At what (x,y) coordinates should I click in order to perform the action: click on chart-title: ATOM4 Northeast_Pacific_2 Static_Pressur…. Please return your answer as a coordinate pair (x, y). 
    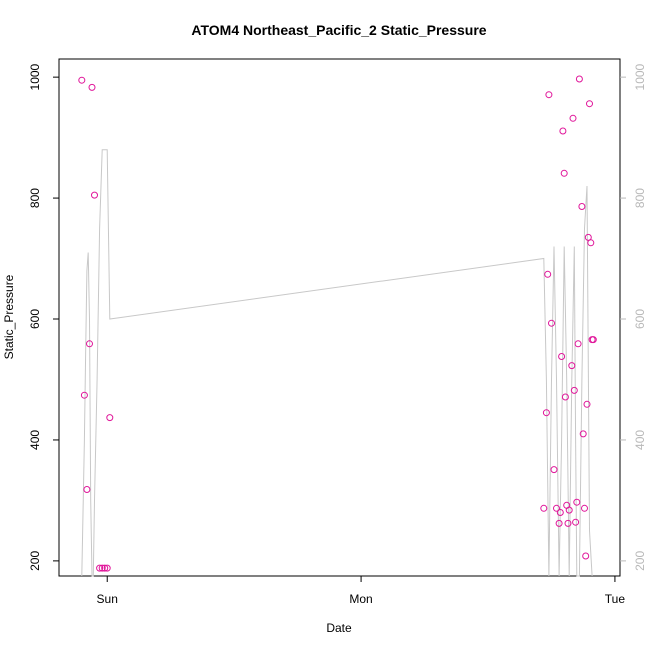
    Looking at the image, I should click on (338, 30).